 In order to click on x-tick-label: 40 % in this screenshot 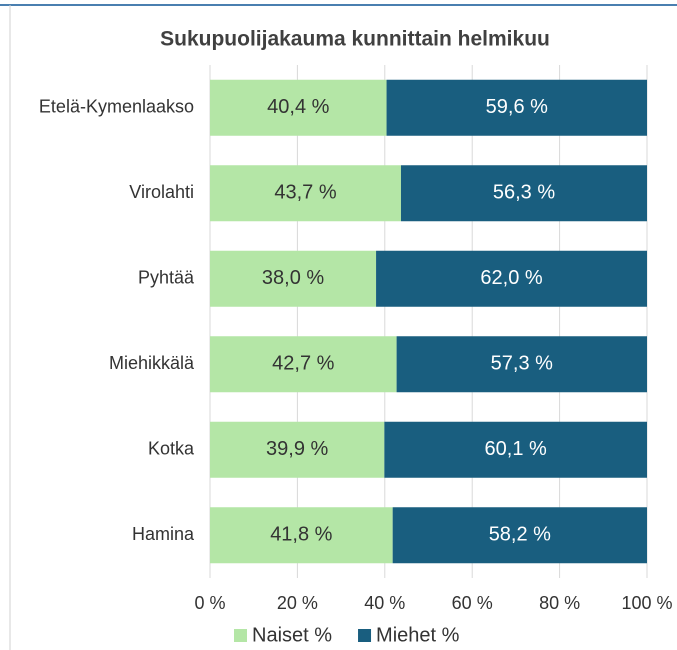, I will do `click(384, 603)`.